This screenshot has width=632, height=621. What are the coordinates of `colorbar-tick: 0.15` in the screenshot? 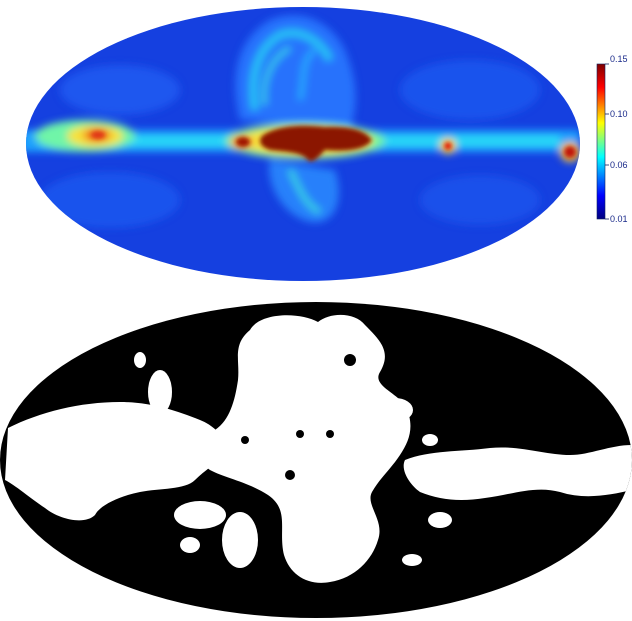 It's located at (619, 59).